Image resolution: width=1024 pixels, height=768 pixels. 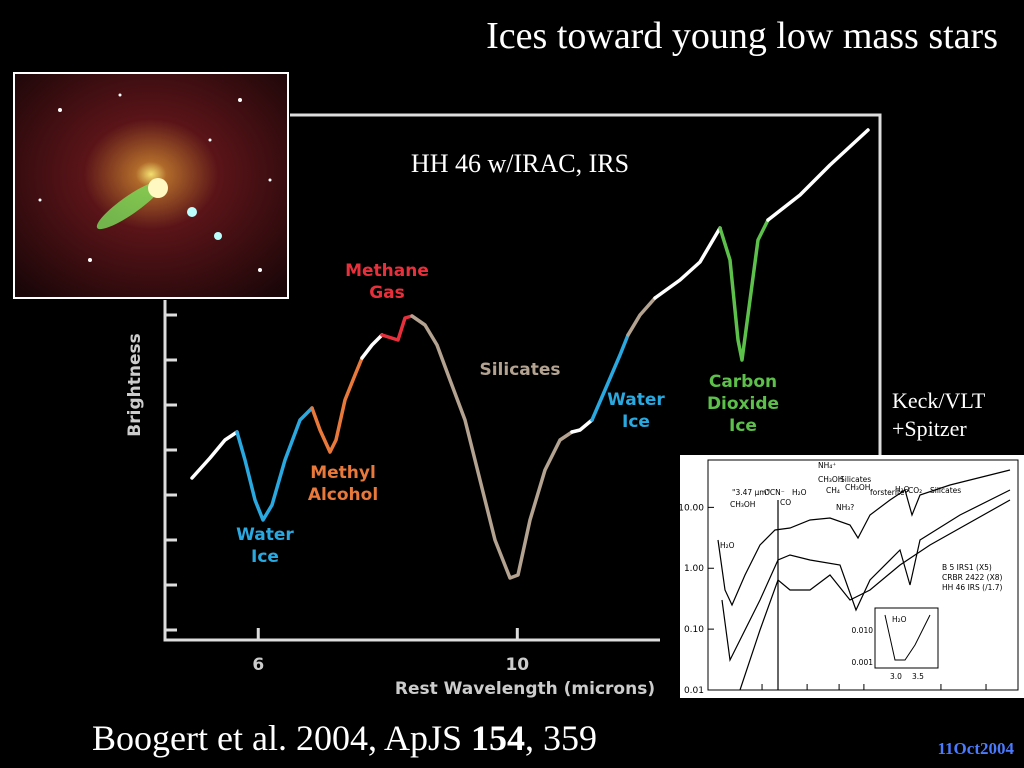 I want to click on citation-text: Boogert et al. 2004, ApJS, so click(x=281, y=738).